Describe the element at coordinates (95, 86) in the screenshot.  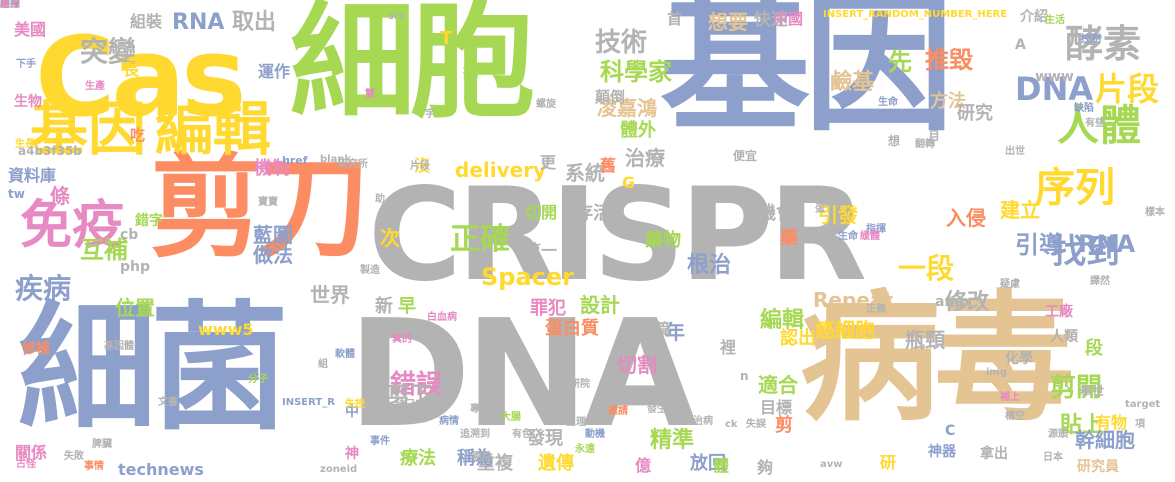
I see `word: 生產` at that location.